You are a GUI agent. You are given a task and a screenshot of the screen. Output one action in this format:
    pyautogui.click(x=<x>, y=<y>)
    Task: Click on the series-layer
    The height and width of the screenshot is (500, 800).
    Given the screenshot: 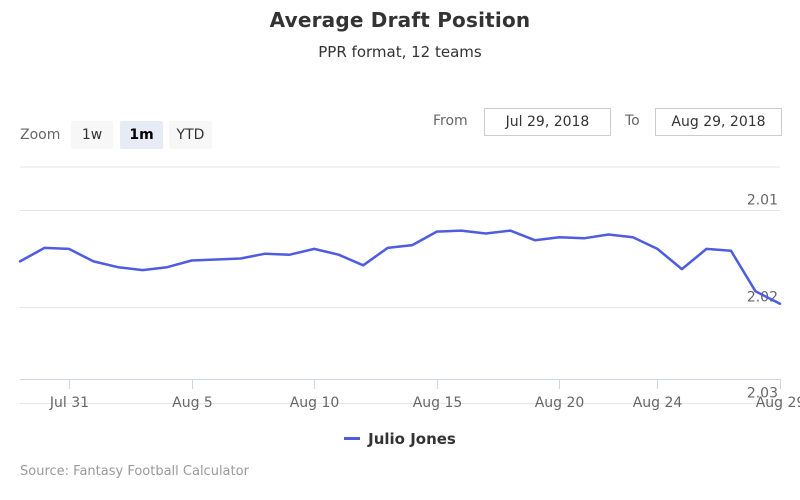 What is the action you would take?
    pyautogui.click(x=400, y=267)
    